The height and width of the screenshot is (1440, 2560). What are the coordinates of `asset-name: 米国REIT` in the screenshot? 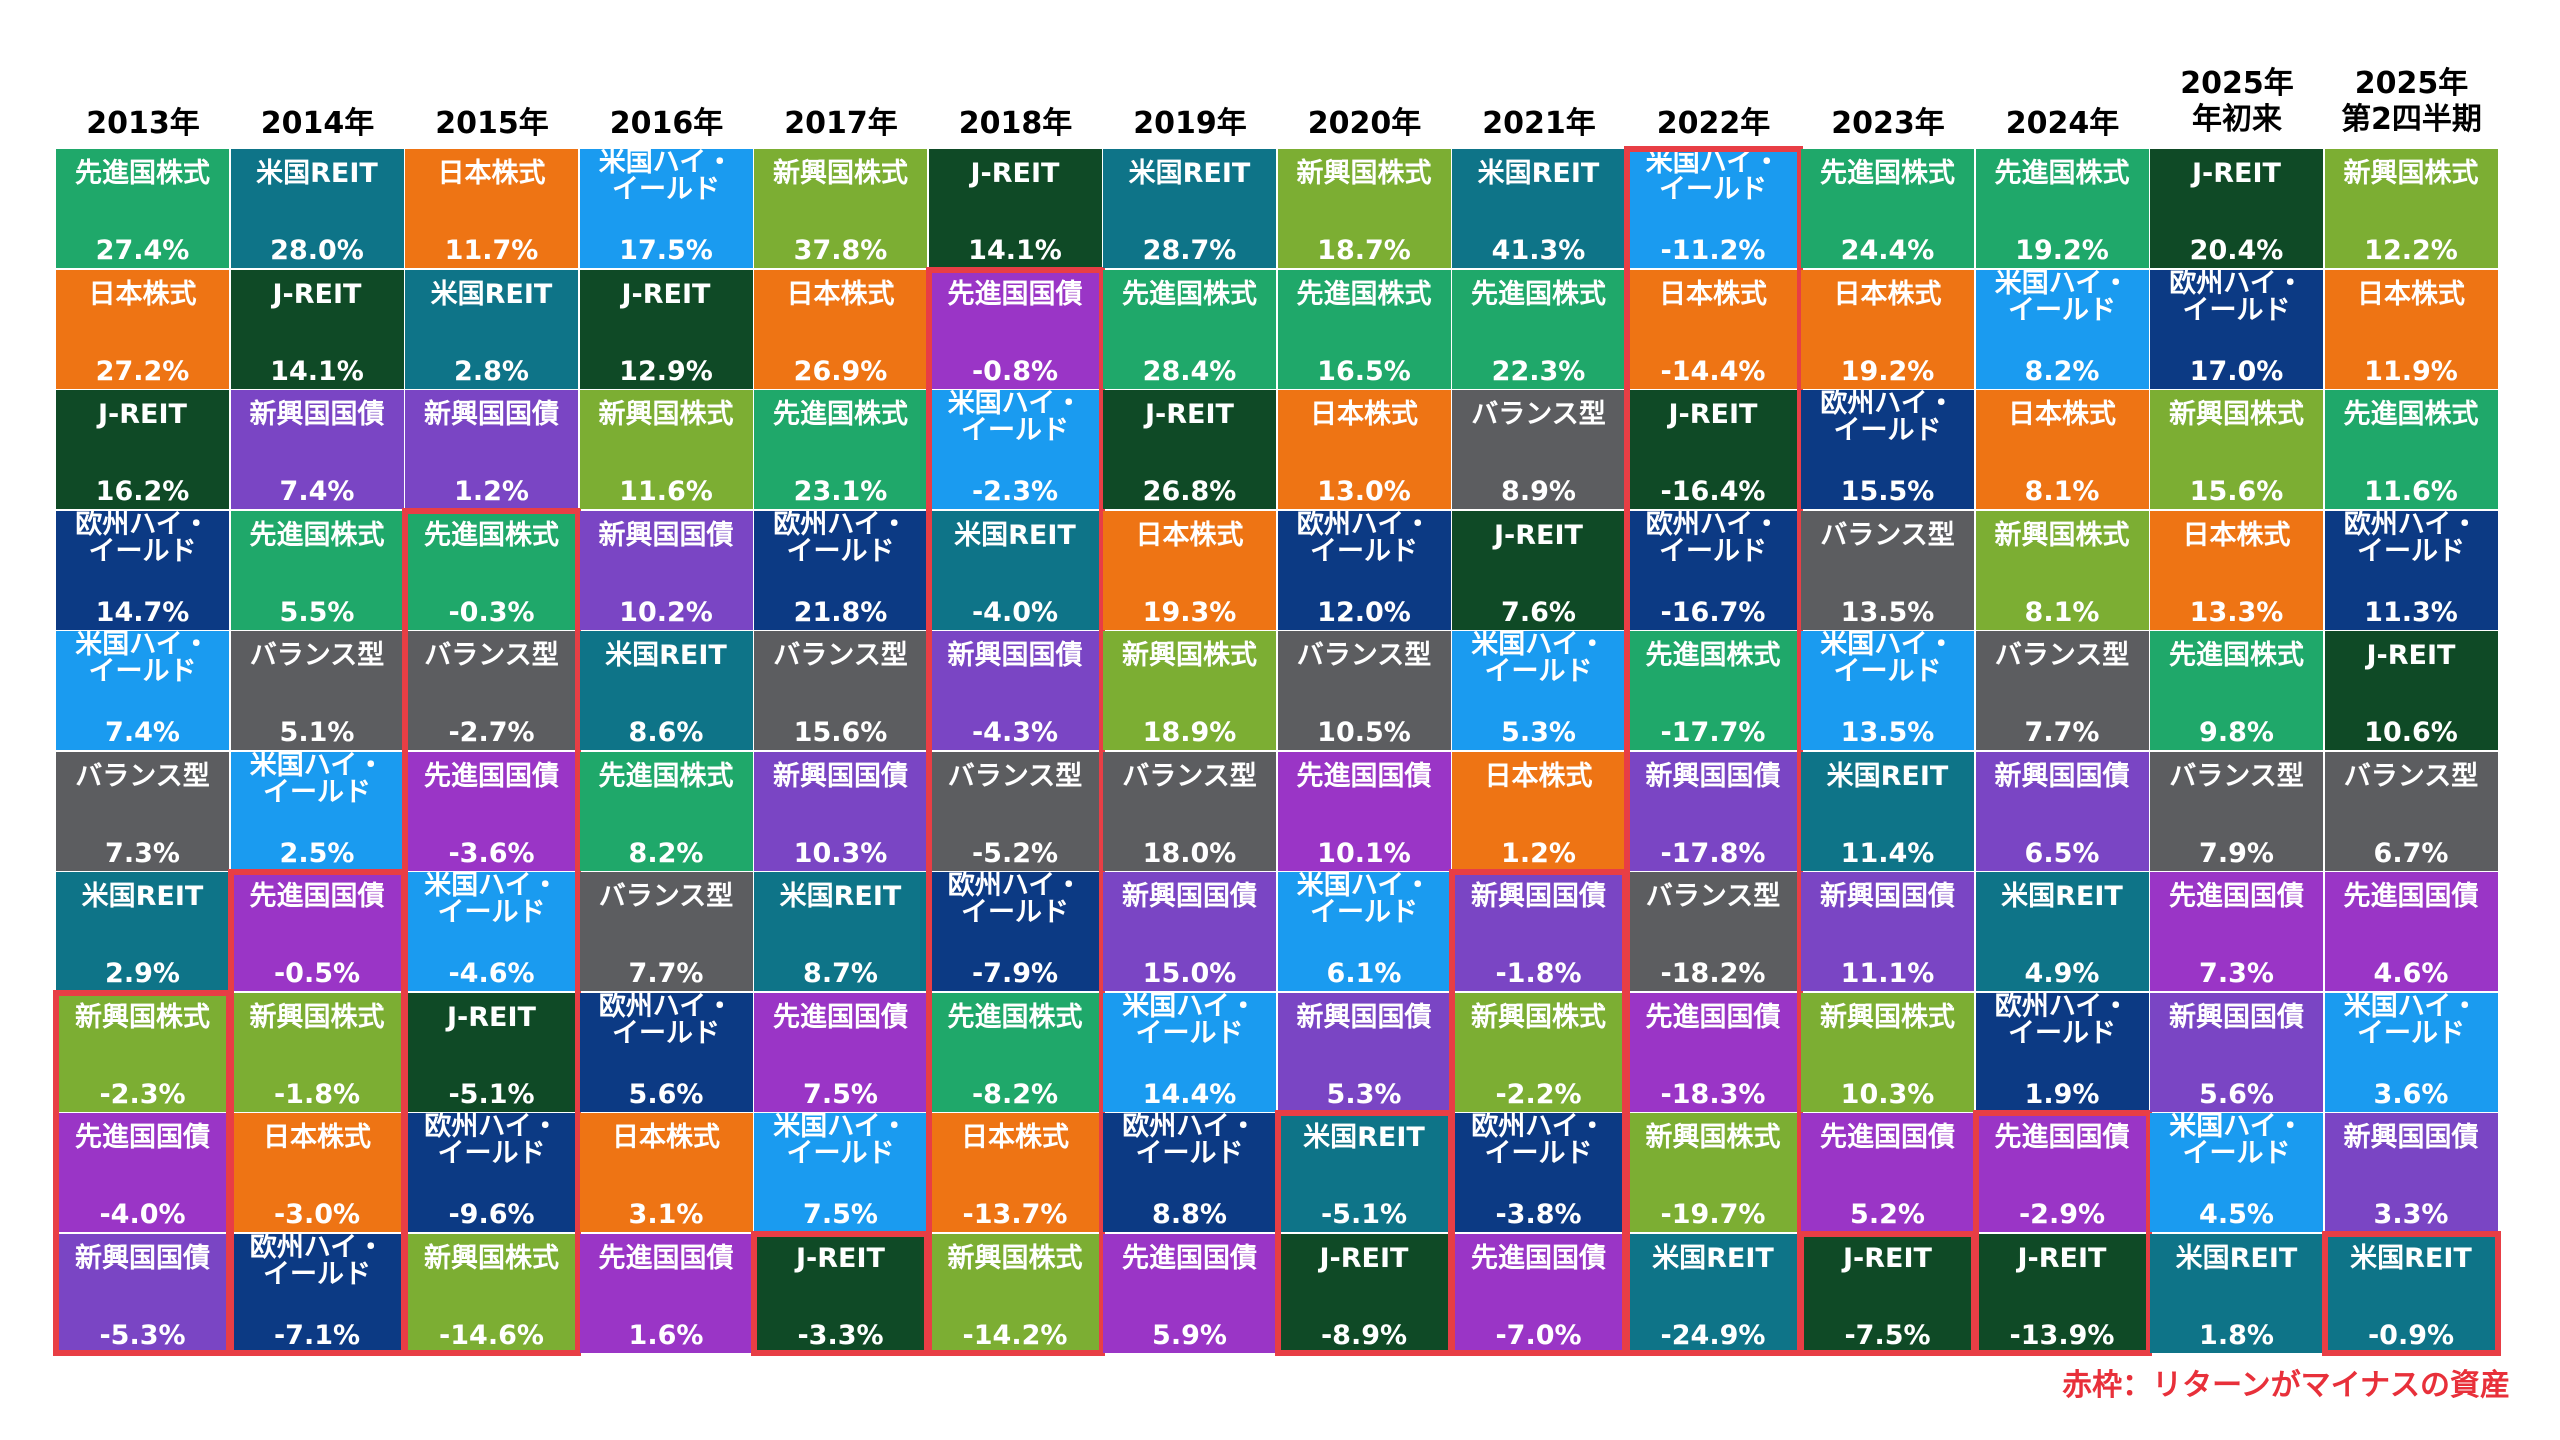 It's located at (1538, 173).